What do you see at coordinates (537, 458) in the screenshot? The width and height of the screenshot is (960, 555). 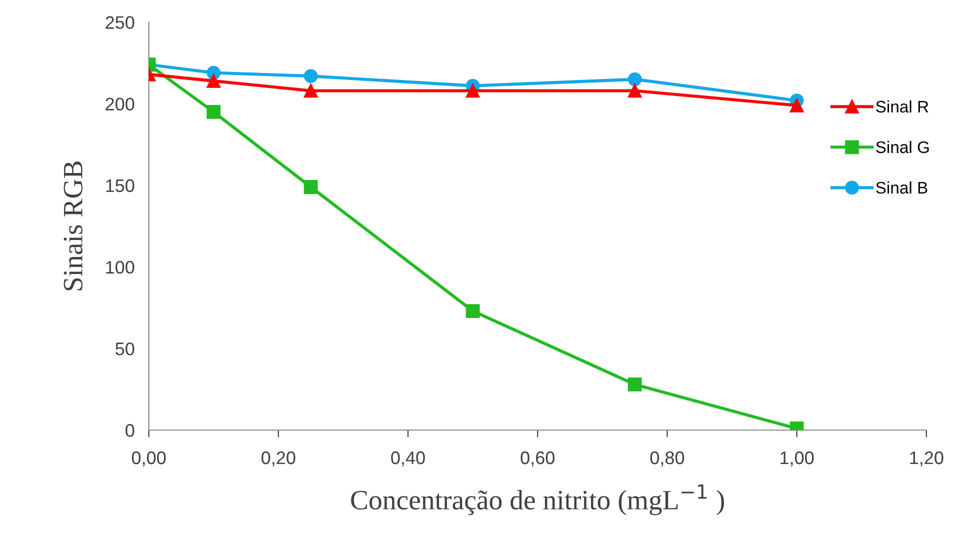 I see `x-tick-label: 0,60` at bounding box center [537, 458].